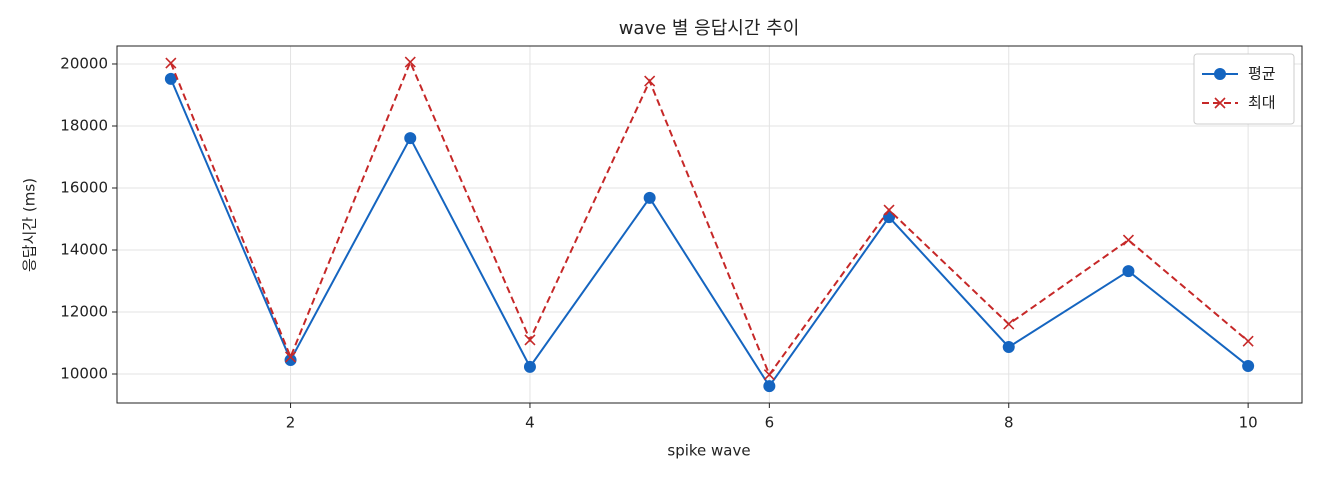 This screenshot has width=1320, height=480. I want to click on x-axis-label: spike wave, so click(708, 451).